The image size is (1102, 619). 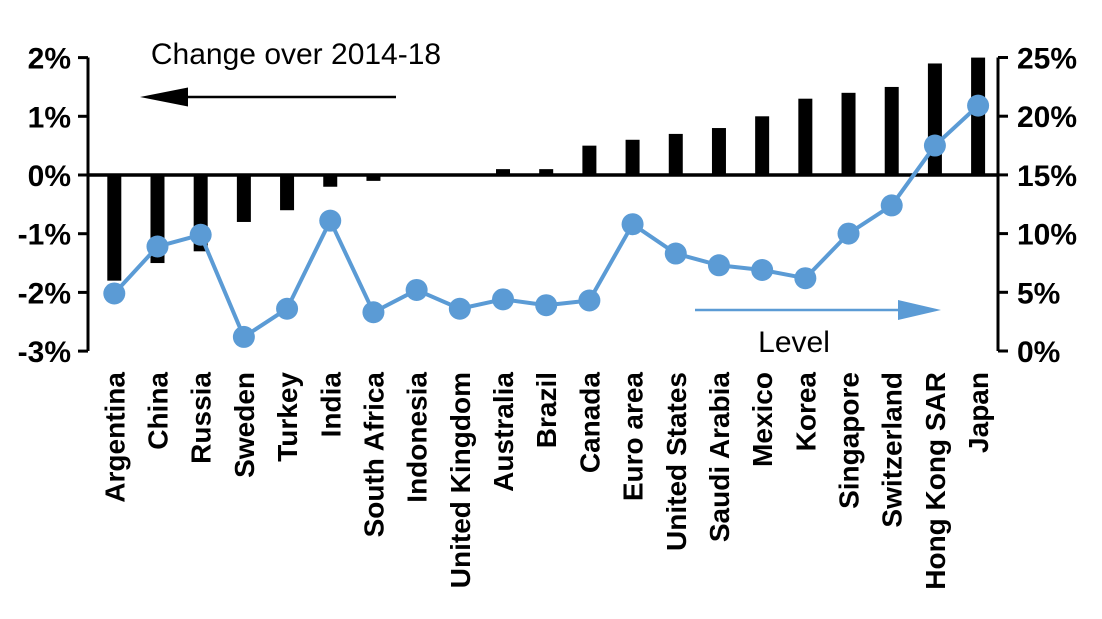 What do you see at coordinates (200, 234) in the screenshot?
I see `point-russia` at bounding box center [200, 234].